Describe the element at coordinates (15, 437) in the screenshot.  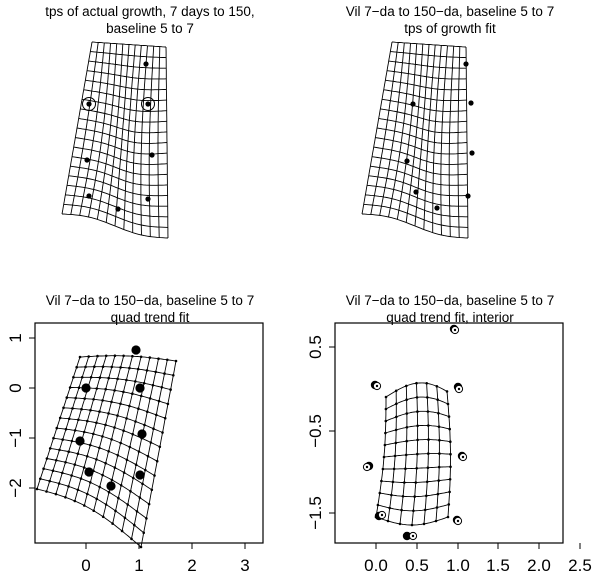
I see `y-tick-label: −1` at that location.